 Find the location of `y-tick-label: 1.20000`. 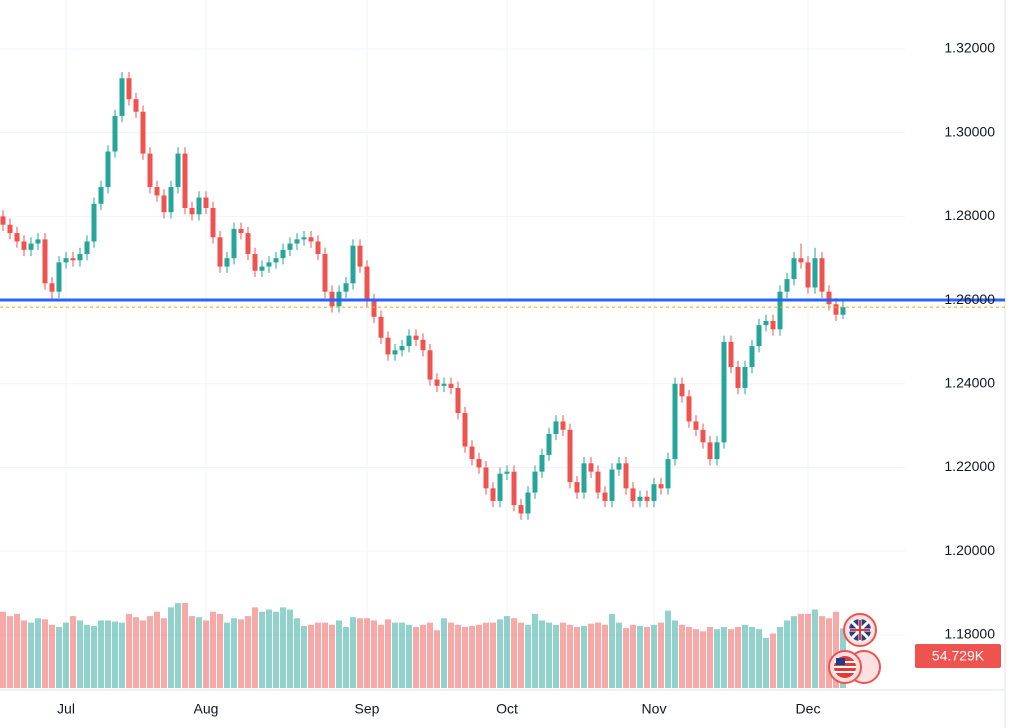

y-tick-label: 1.20000 is located at coordinates (969, 550).